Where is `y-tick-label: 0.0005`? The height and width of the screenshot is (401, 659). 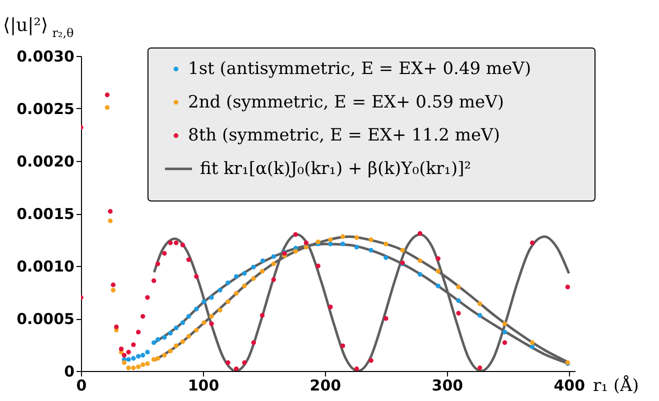
y-tick-label: 0.0005 is located at coordinates (45, 319).